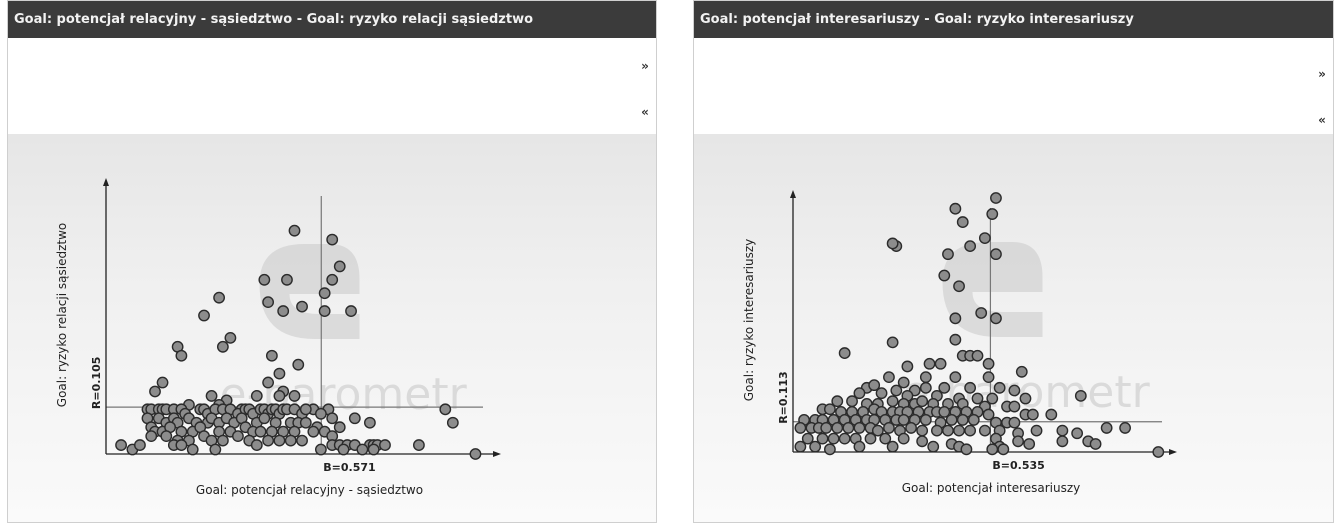  I want to click on points, so click(298, 342).